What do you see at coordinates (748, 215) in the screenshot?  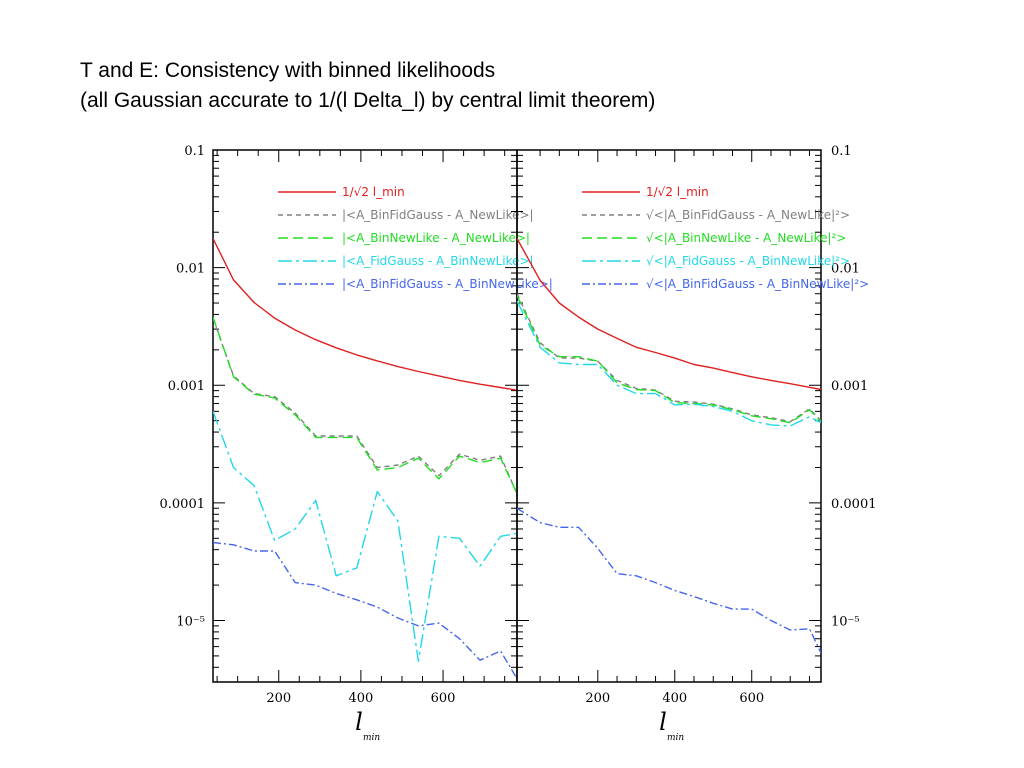 I see `legend-entry: √<|A_BinFidGauss - A_NewLike|²>` at bounding box center [748, 215].